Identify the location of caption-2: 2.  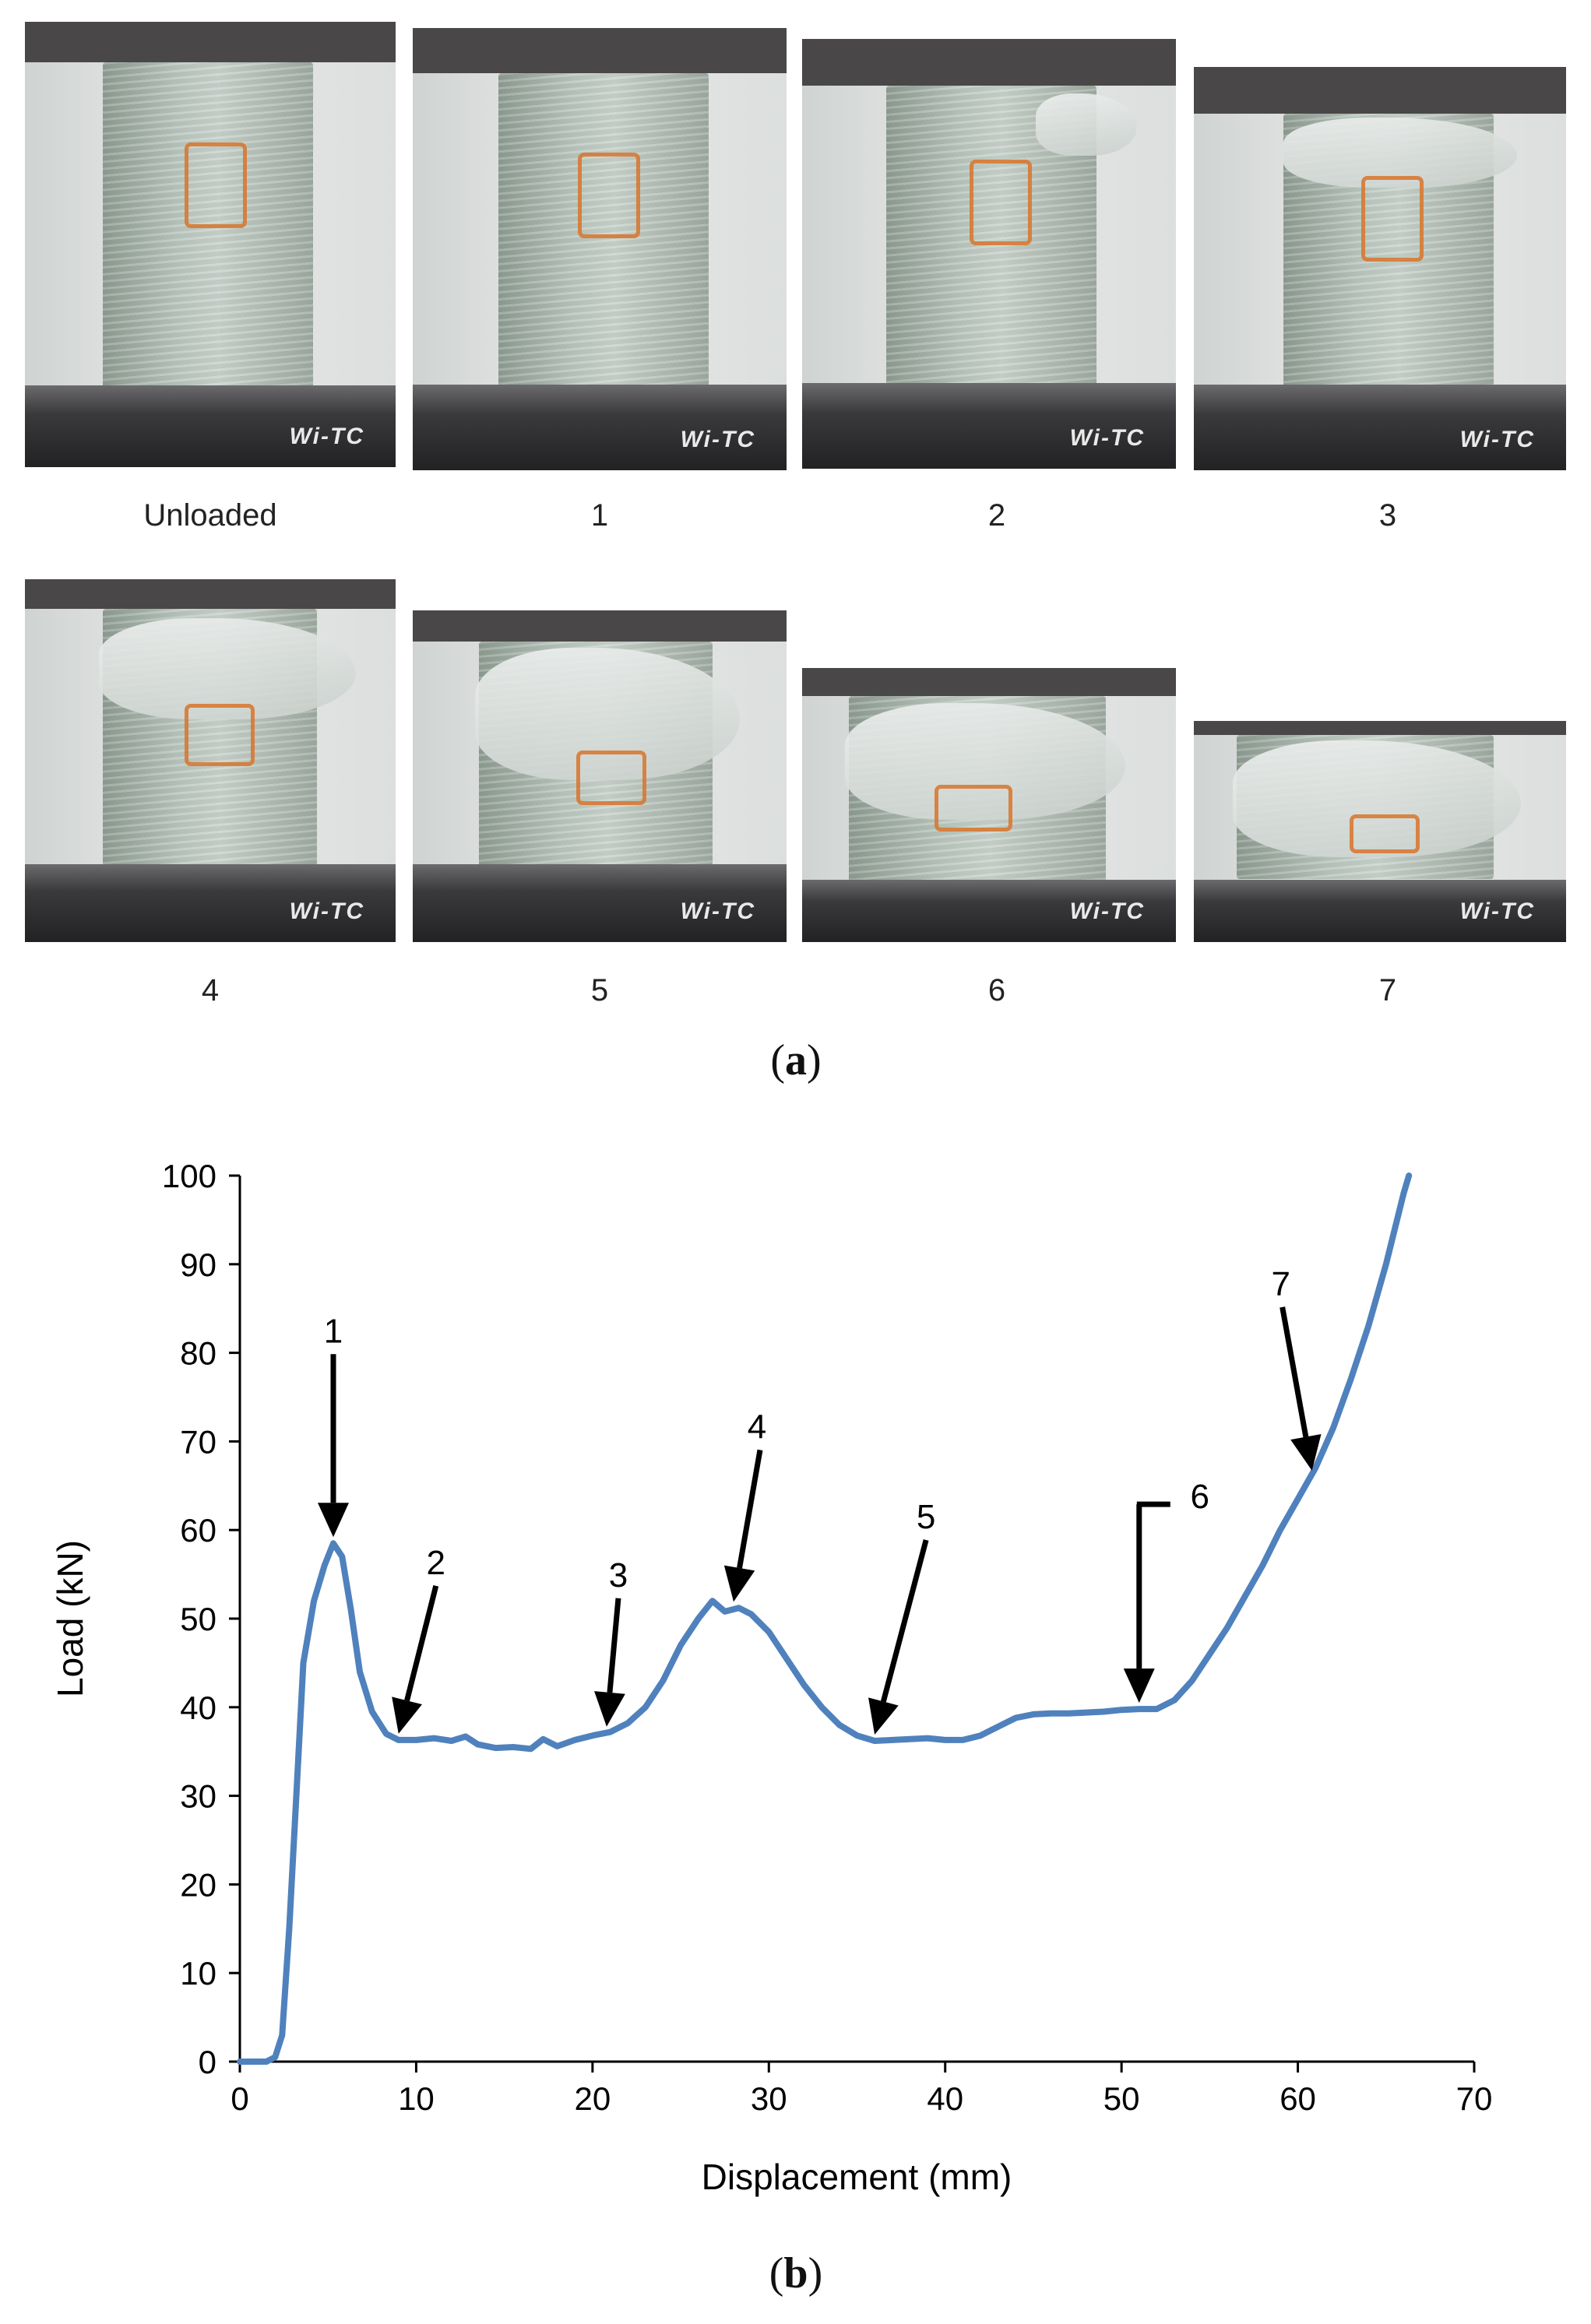
(997, 515).